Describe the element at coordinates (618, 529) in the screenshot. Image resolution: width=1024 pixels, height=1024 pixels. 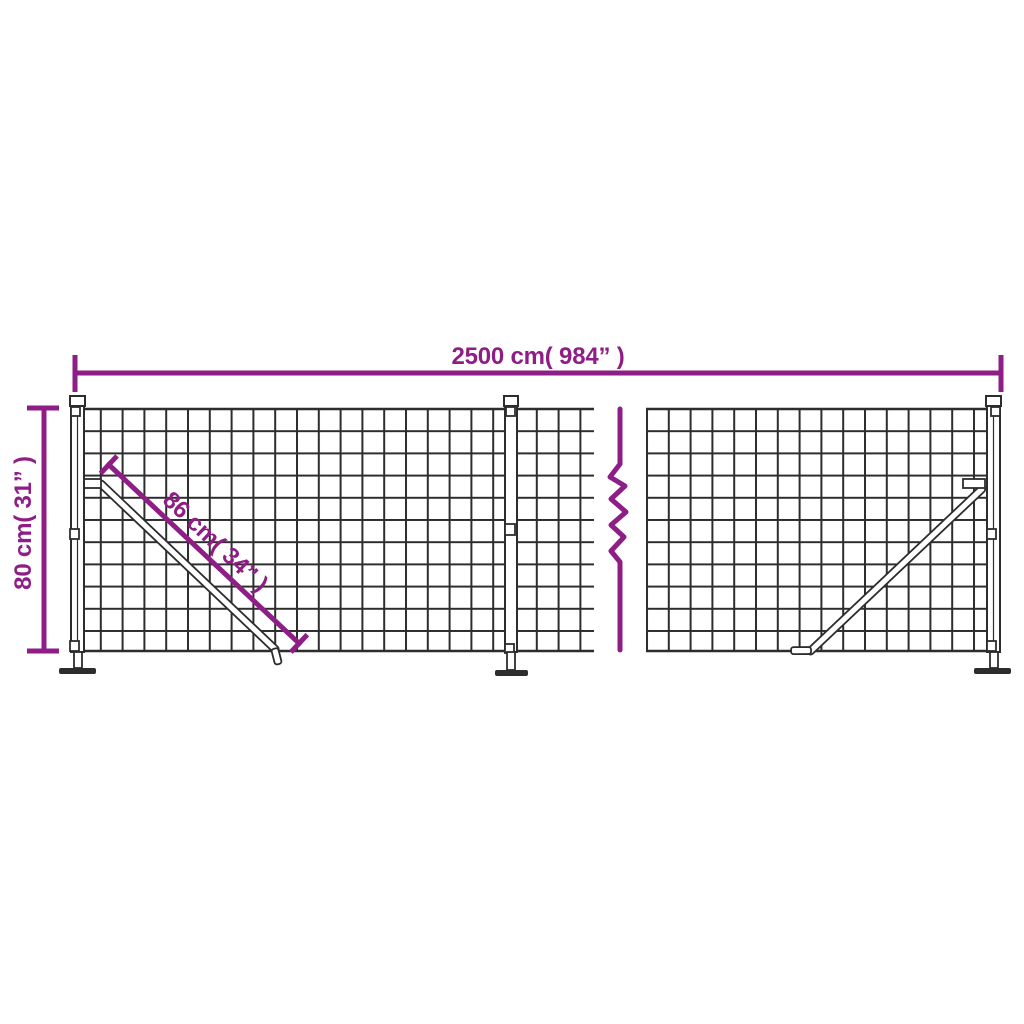
I see `break-line-squiggle-icon` at that location.